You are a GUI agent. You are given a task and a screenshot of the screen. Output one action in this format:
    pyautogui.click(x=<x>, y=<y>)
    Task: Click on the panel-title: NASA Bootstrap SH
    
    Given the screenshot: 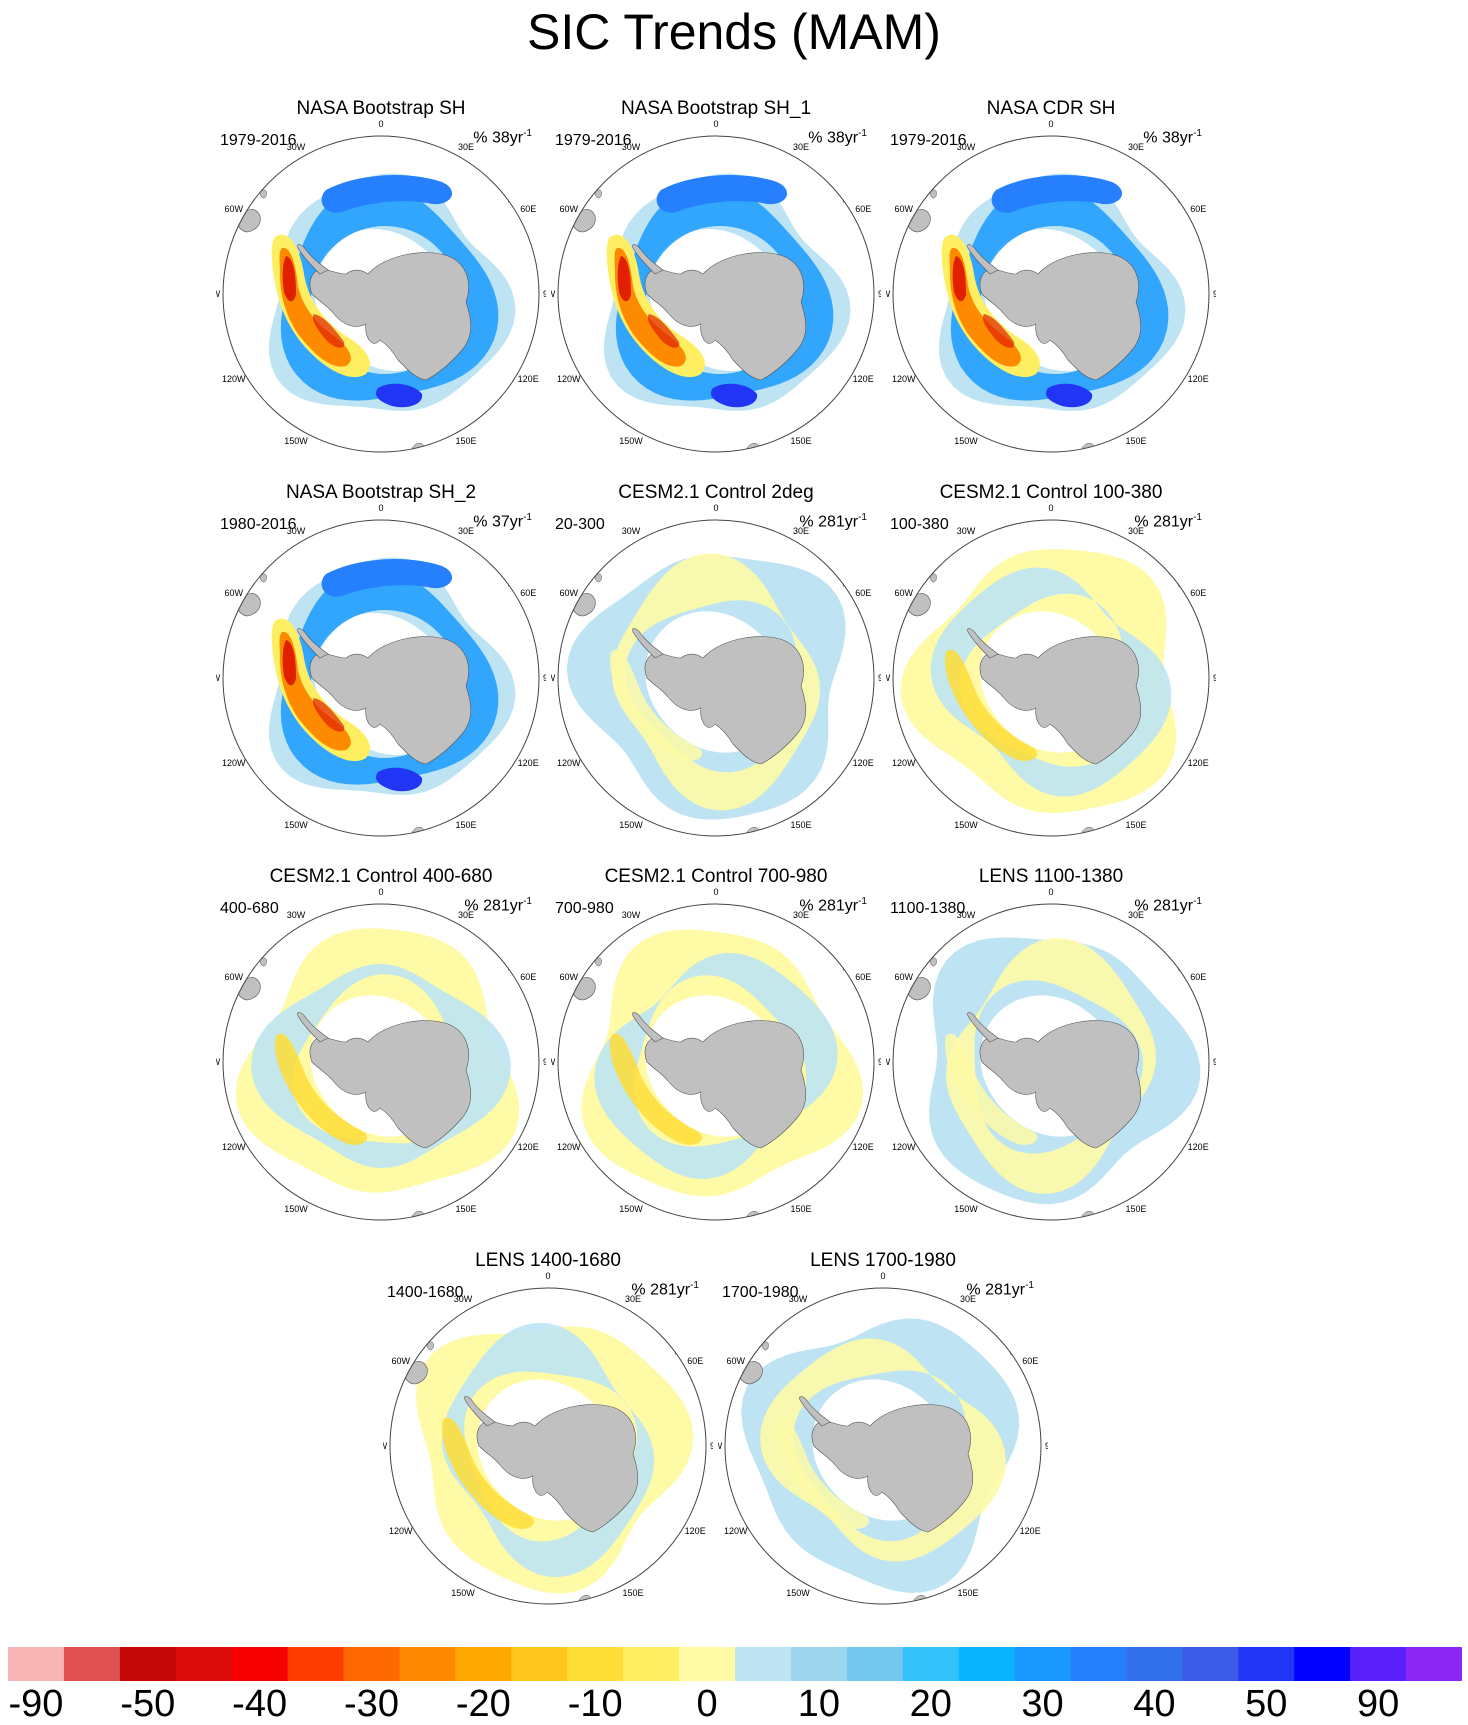 What is the action you would take?
    pyautogui.click(x=381, y=108)
    